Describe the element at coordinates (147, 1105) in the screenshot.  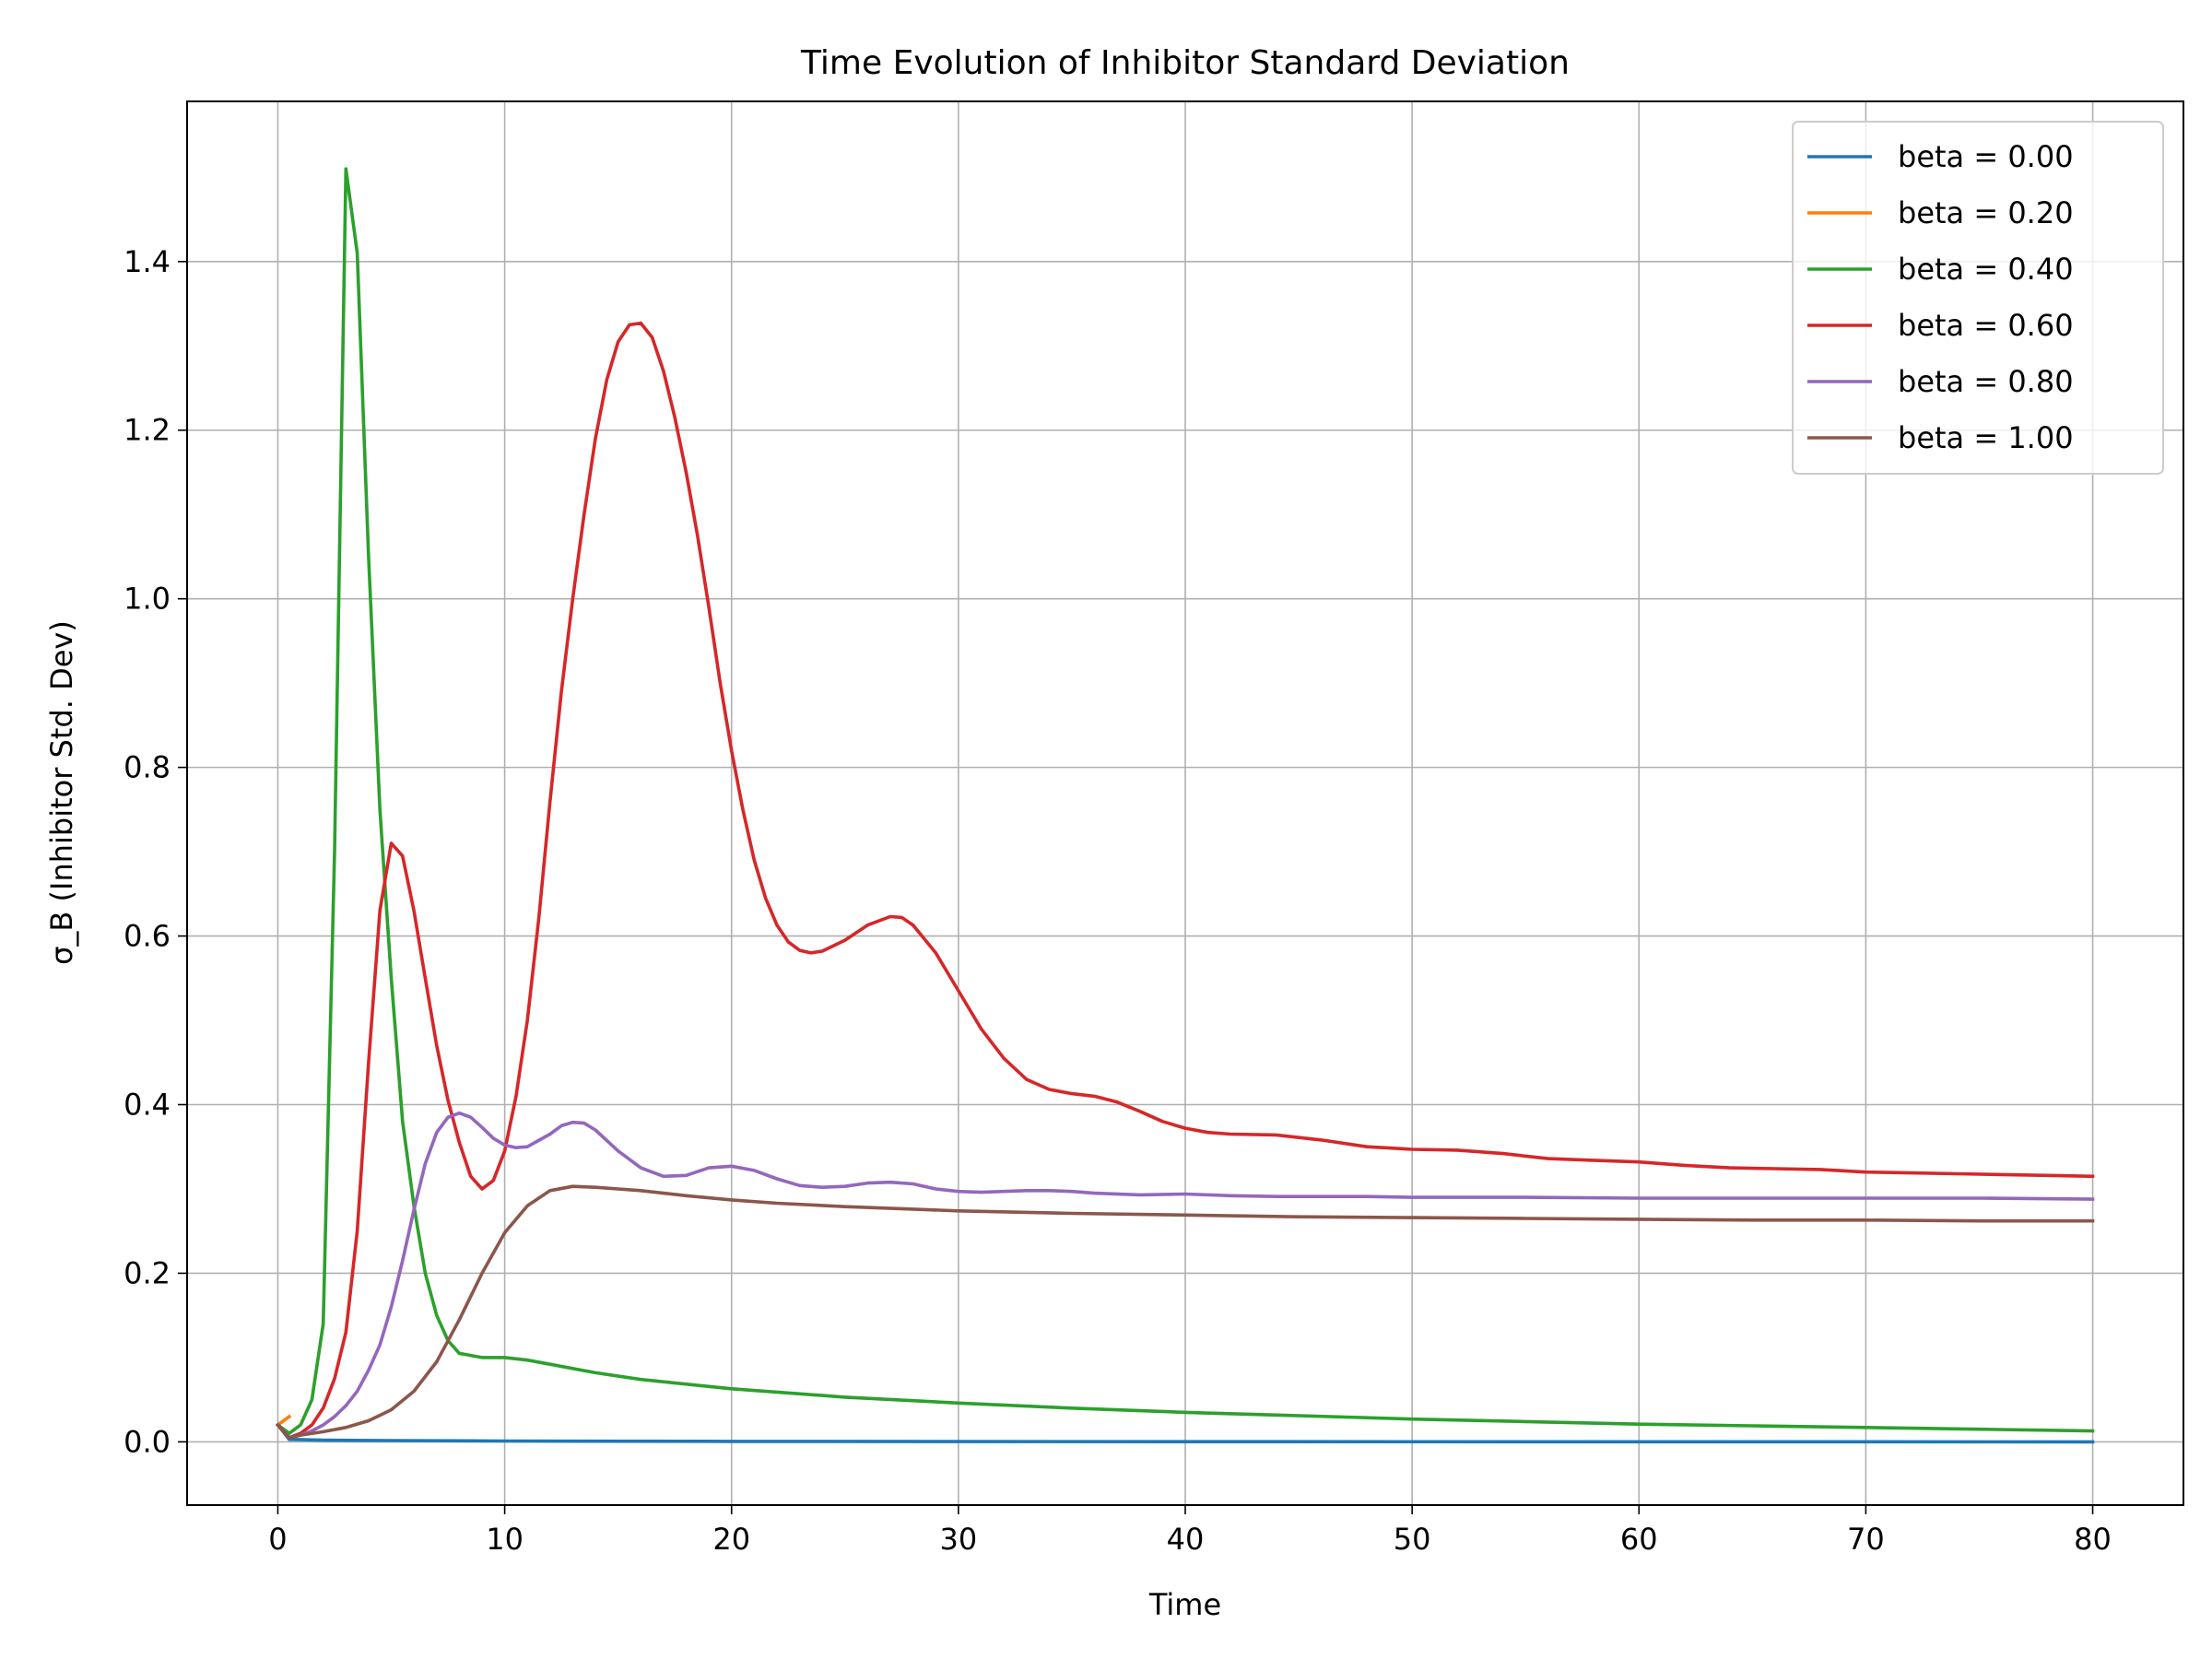
I see `y-tick-label: 0.4` at that location.